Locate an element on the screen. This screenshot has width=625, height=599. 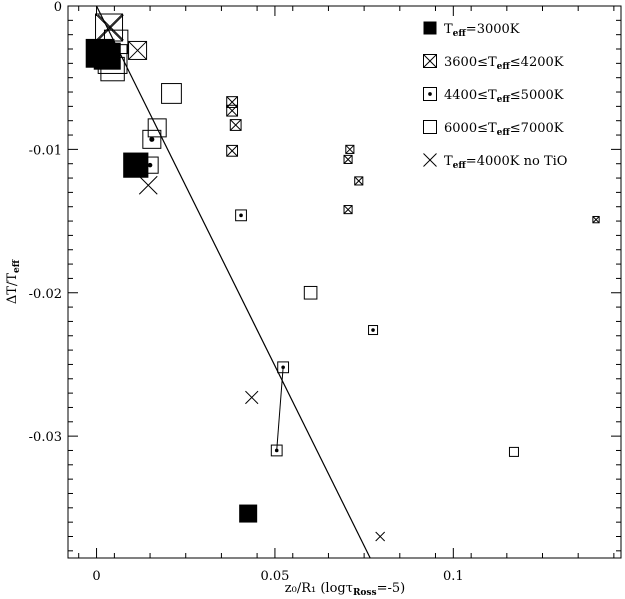
legend-entry: Teff=3000K is located at coordinates (471, 30).